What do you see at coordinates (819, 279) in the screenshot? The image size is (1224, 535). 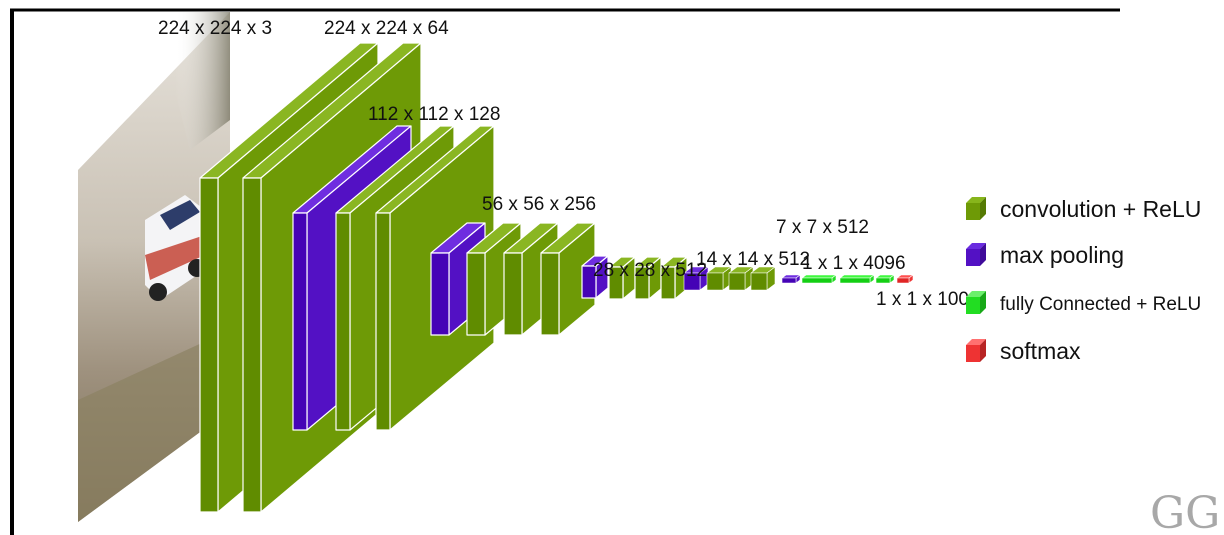 I see `fc1-block` at bounding box center [819, 279].